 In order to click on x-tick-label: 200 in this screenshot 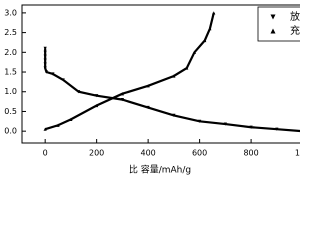, I will do `click(96, 153)`.